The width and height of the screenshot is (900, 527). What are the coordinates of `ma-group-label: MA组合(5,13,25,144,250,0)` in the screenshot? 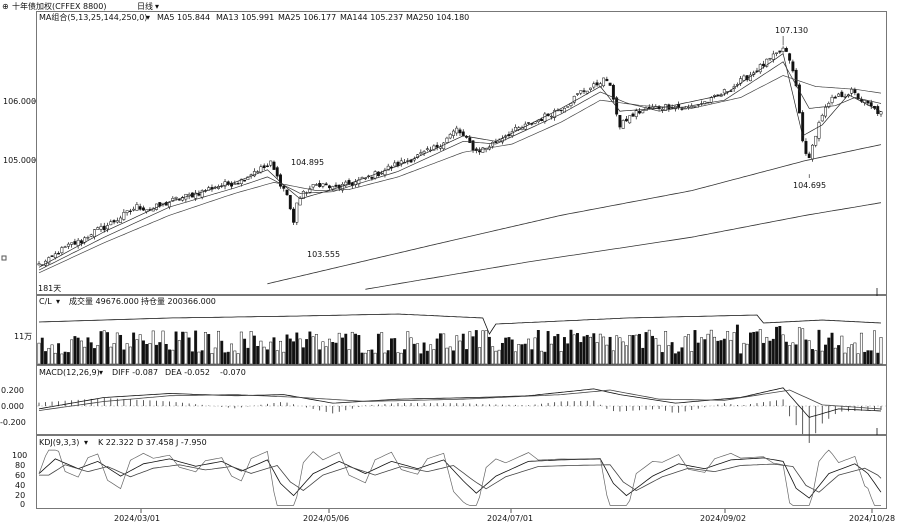 It's located at (93, 17).